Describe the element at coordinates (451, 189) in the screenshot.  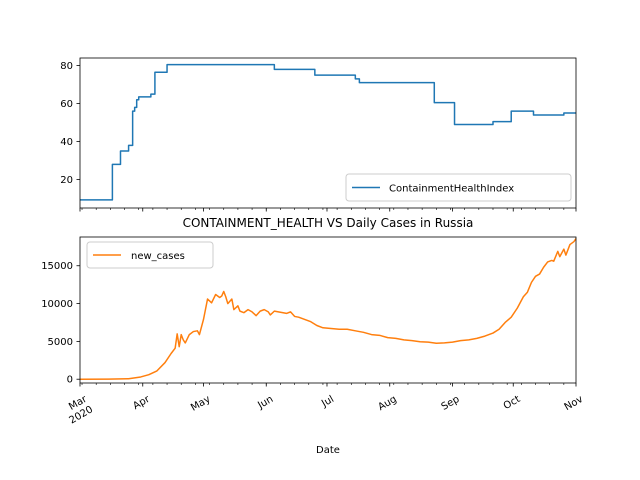
I see `top-legend-label: ContainmentHealthIndex` at that location.